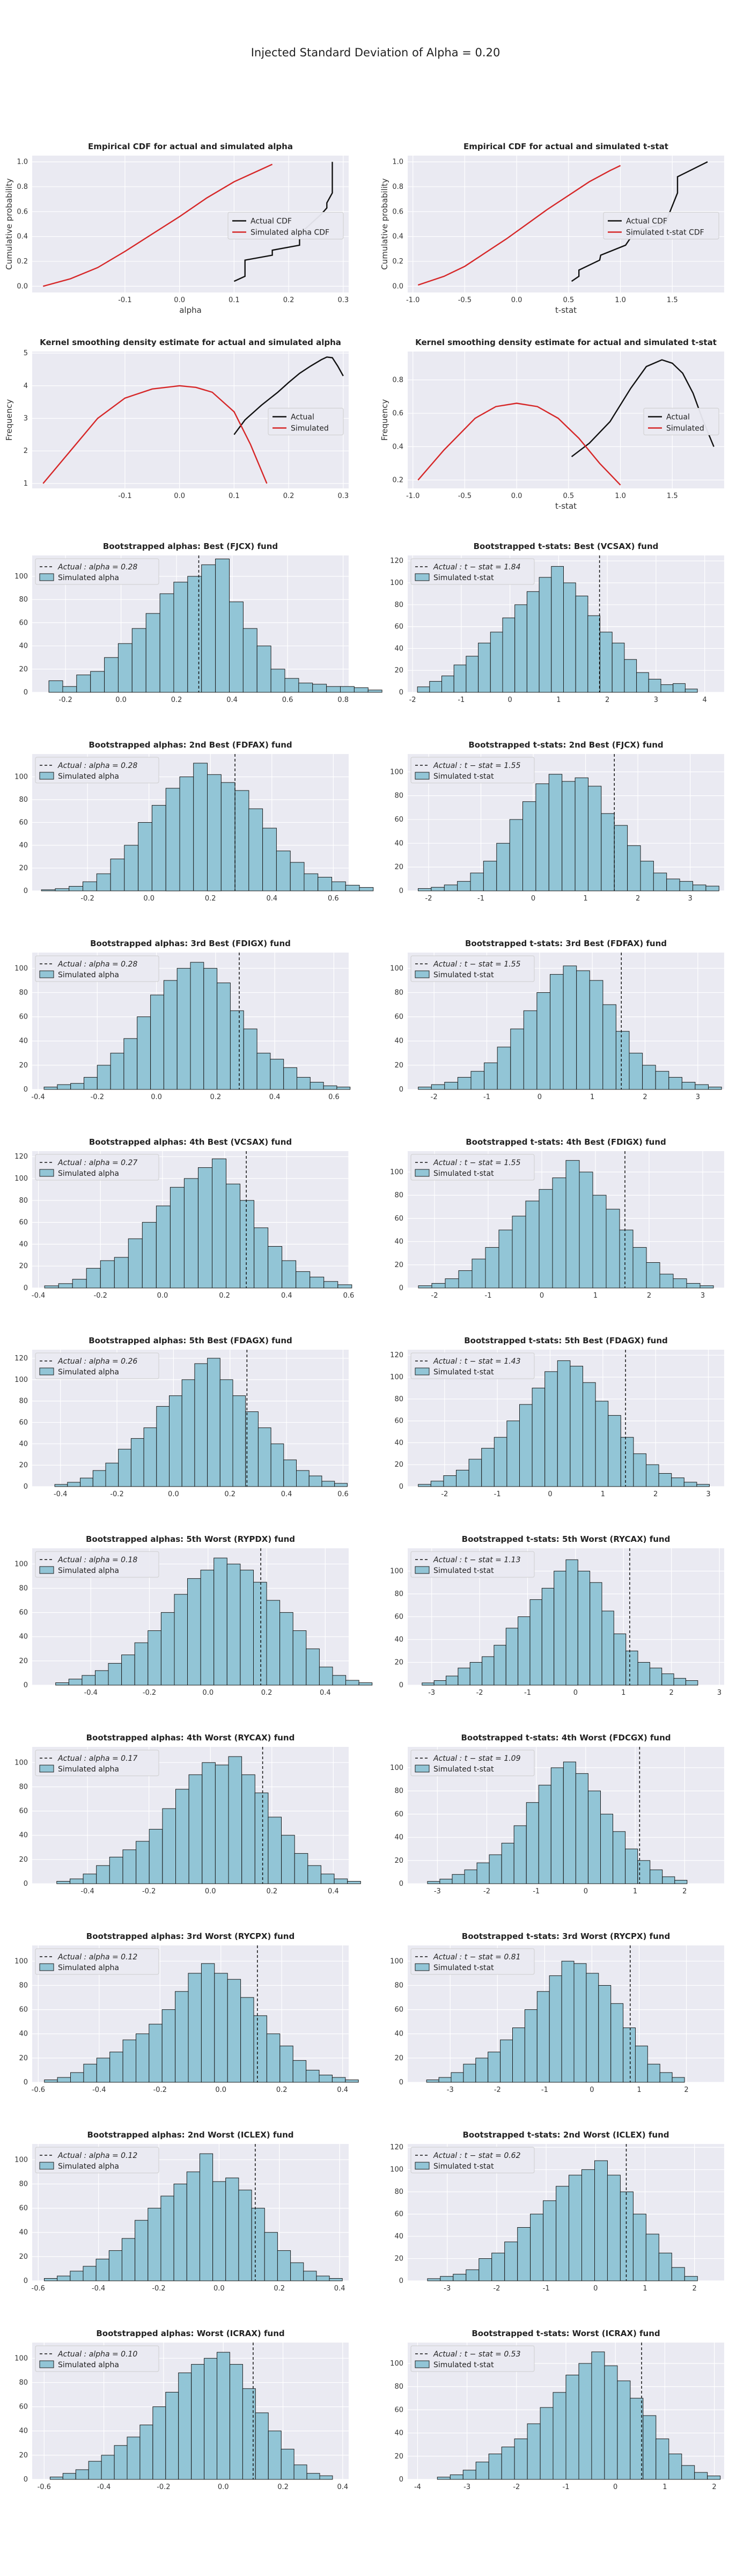 The width and height of the screenshot is (751, 2576). I want to click on x-tick-label: -3, so click(466, 2487).